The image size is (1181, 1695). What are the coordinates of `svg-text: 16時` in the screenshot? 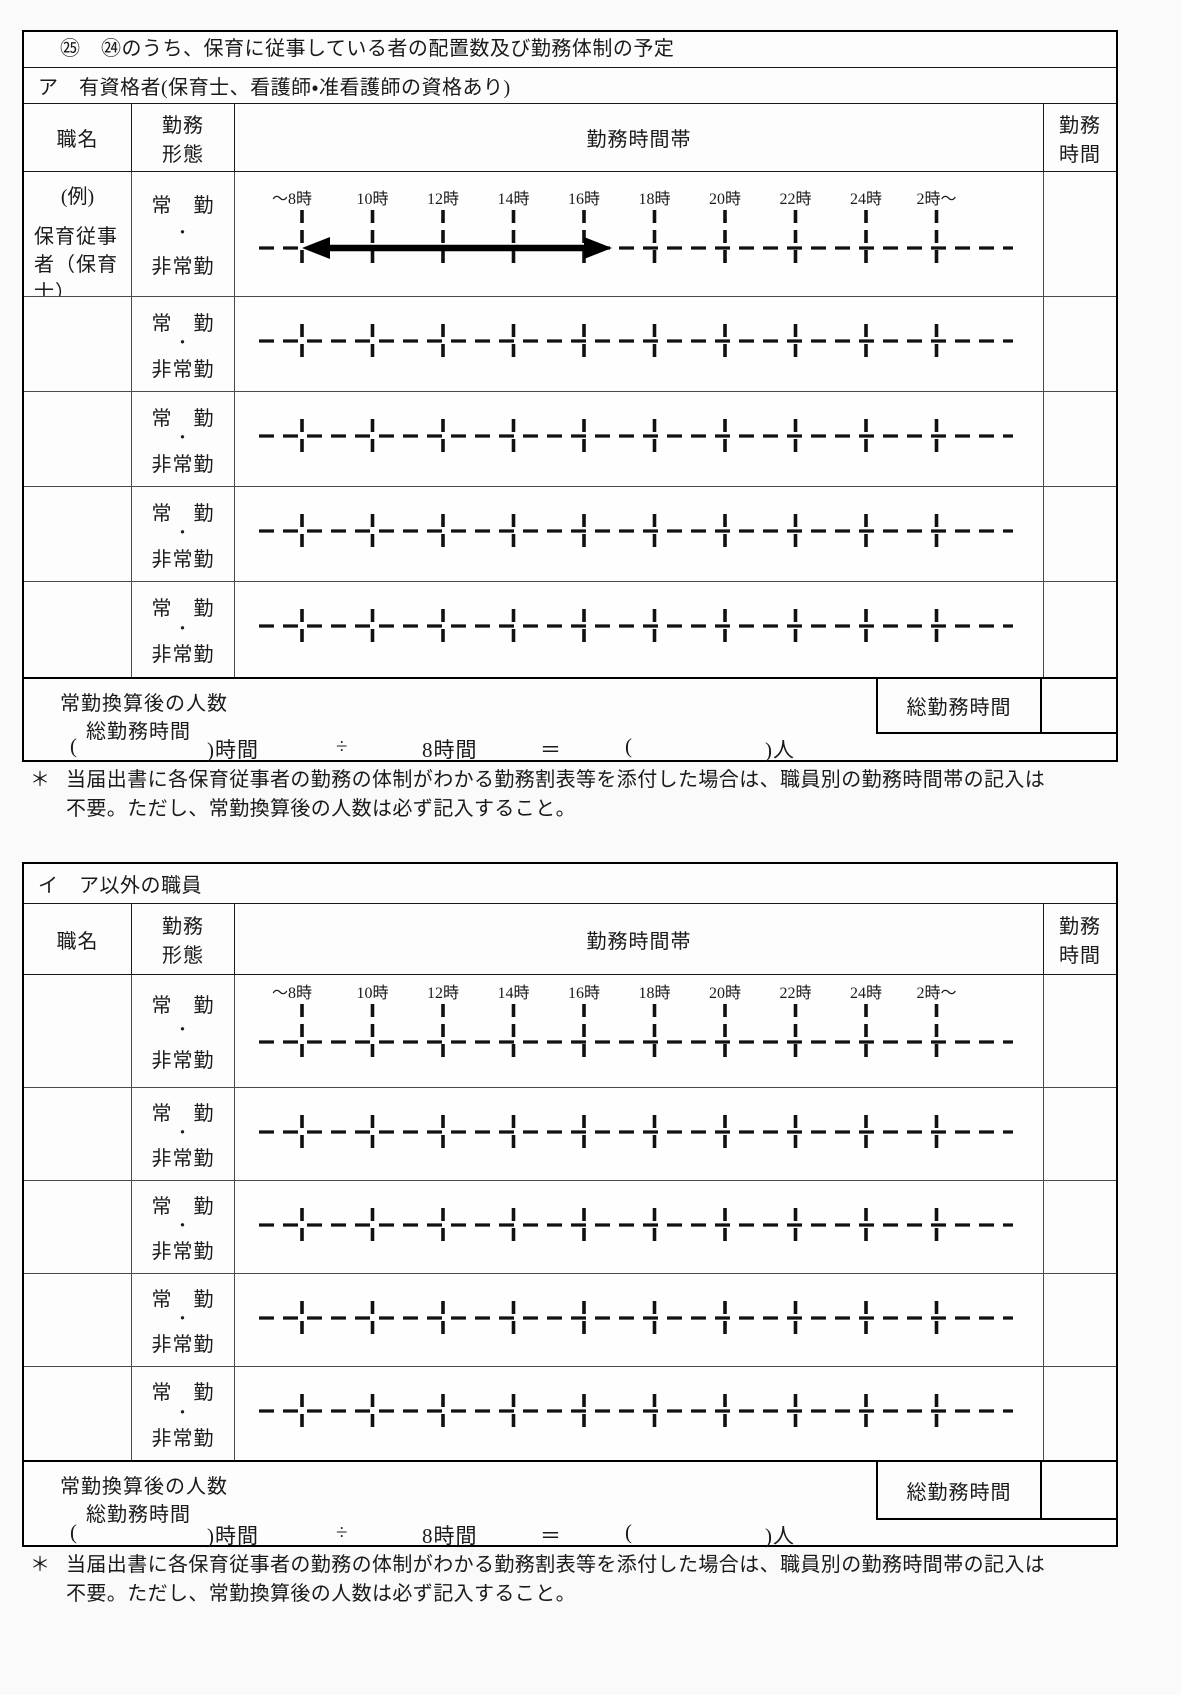 It's located at (584, 993).